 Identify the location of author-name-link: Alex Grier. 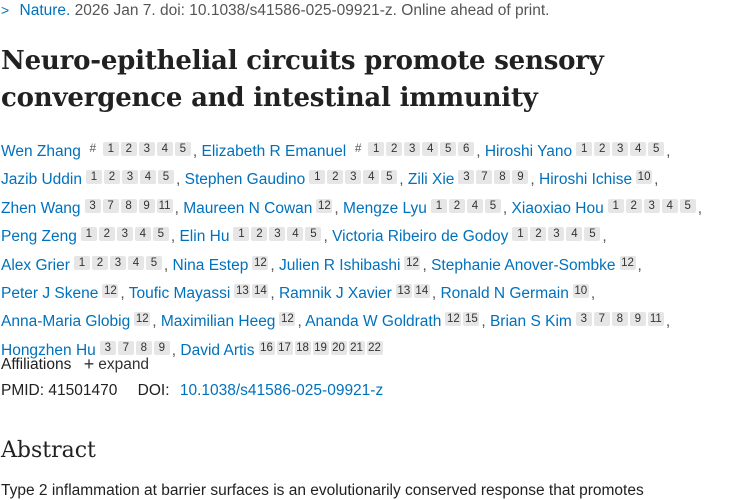
(35, 265).